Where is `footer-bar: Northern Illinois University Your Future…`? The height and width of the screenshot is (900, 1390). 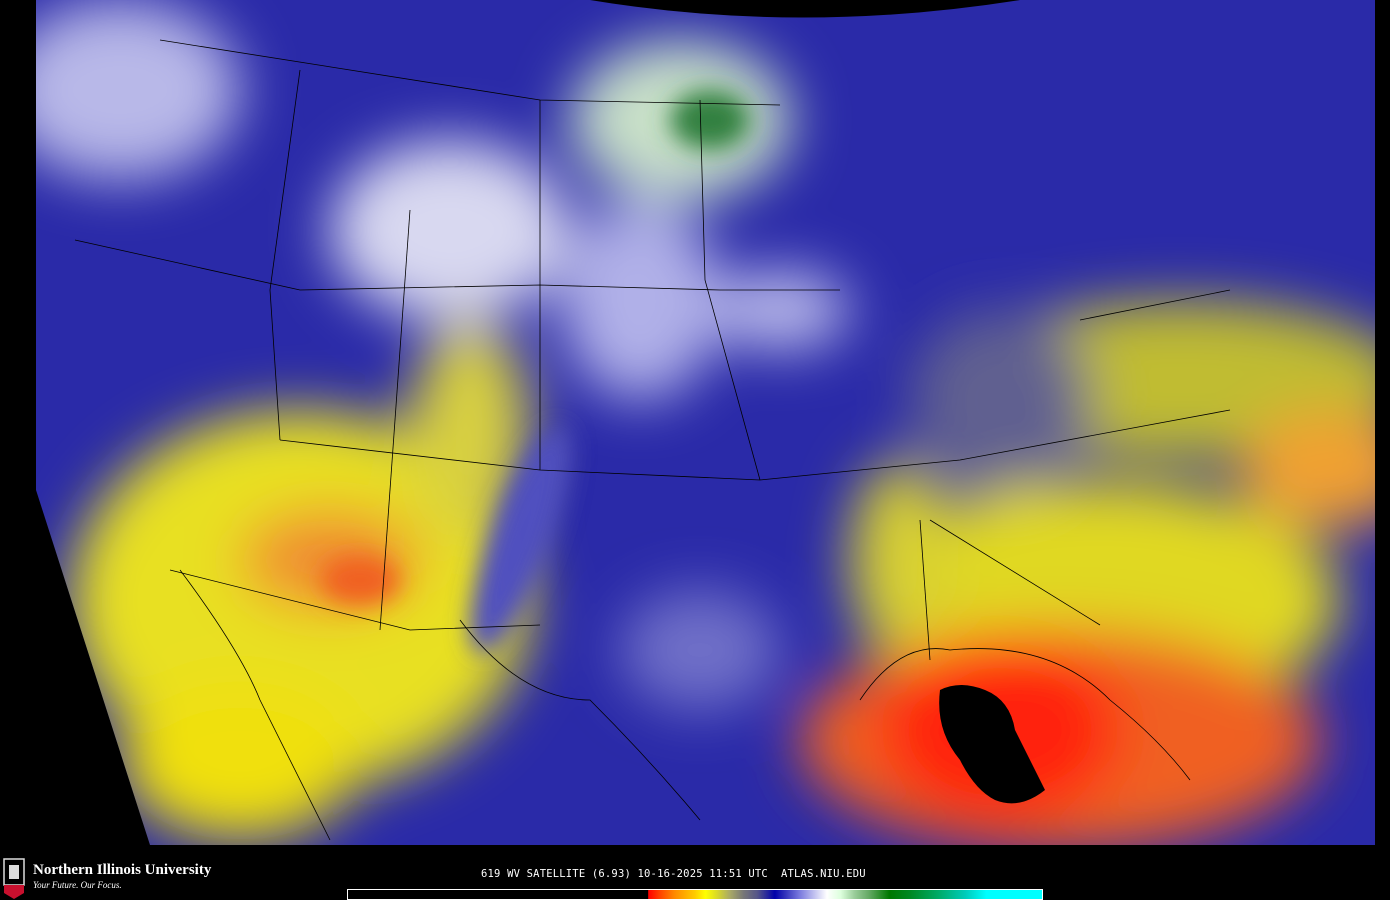 footer-bar: Northern Illinois University Your Future… is located at coordinates (695, 872).